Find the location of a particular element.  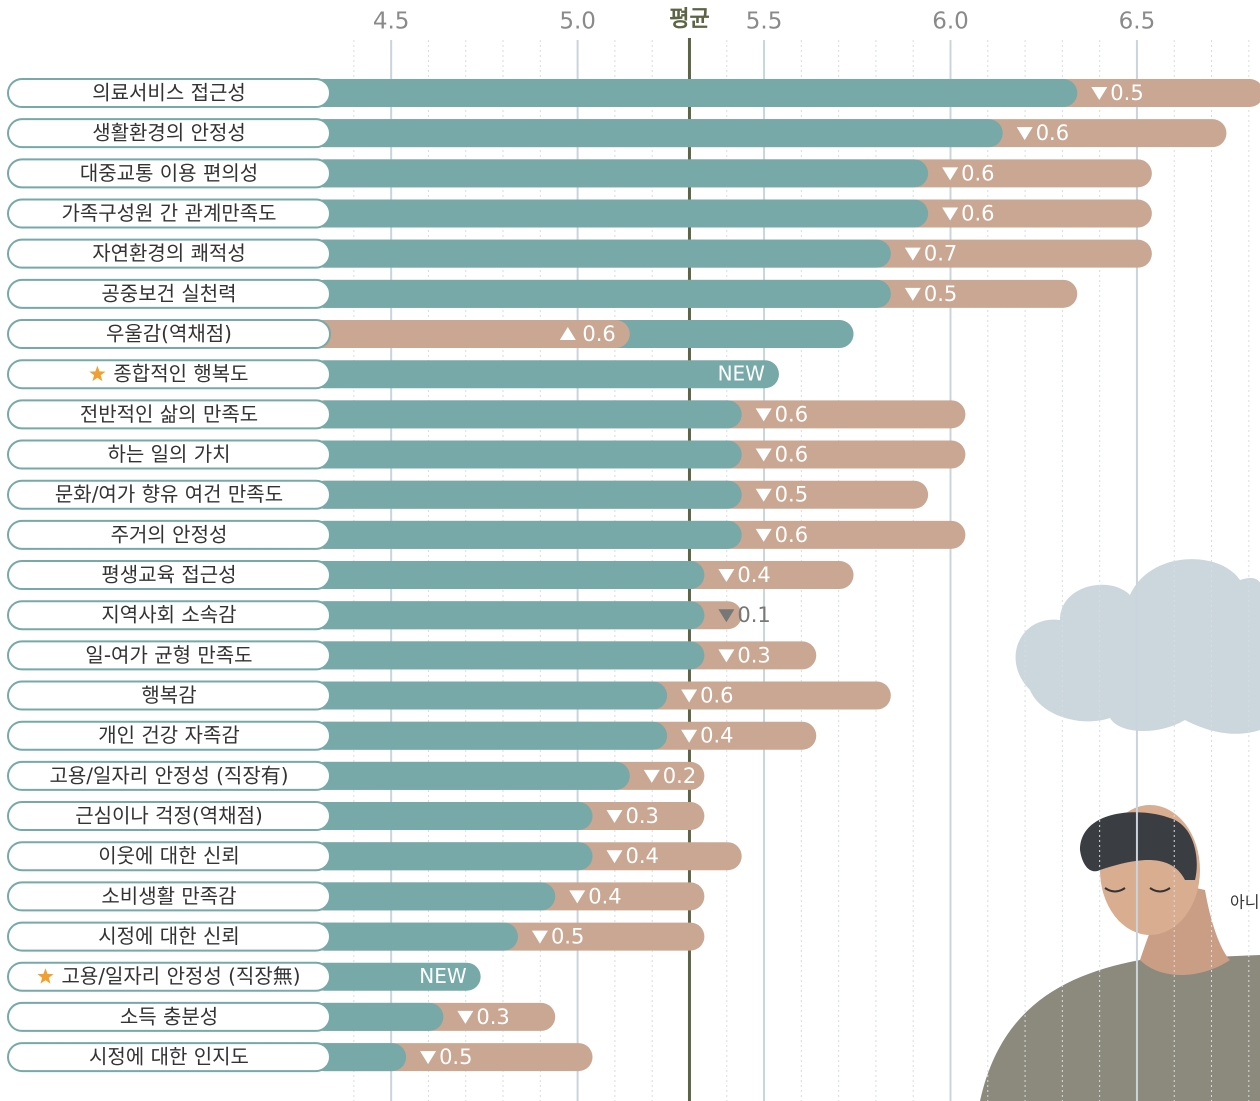

category-label: 고용/일자리 안정성 (직장無) is located at coordinates (180, 976).